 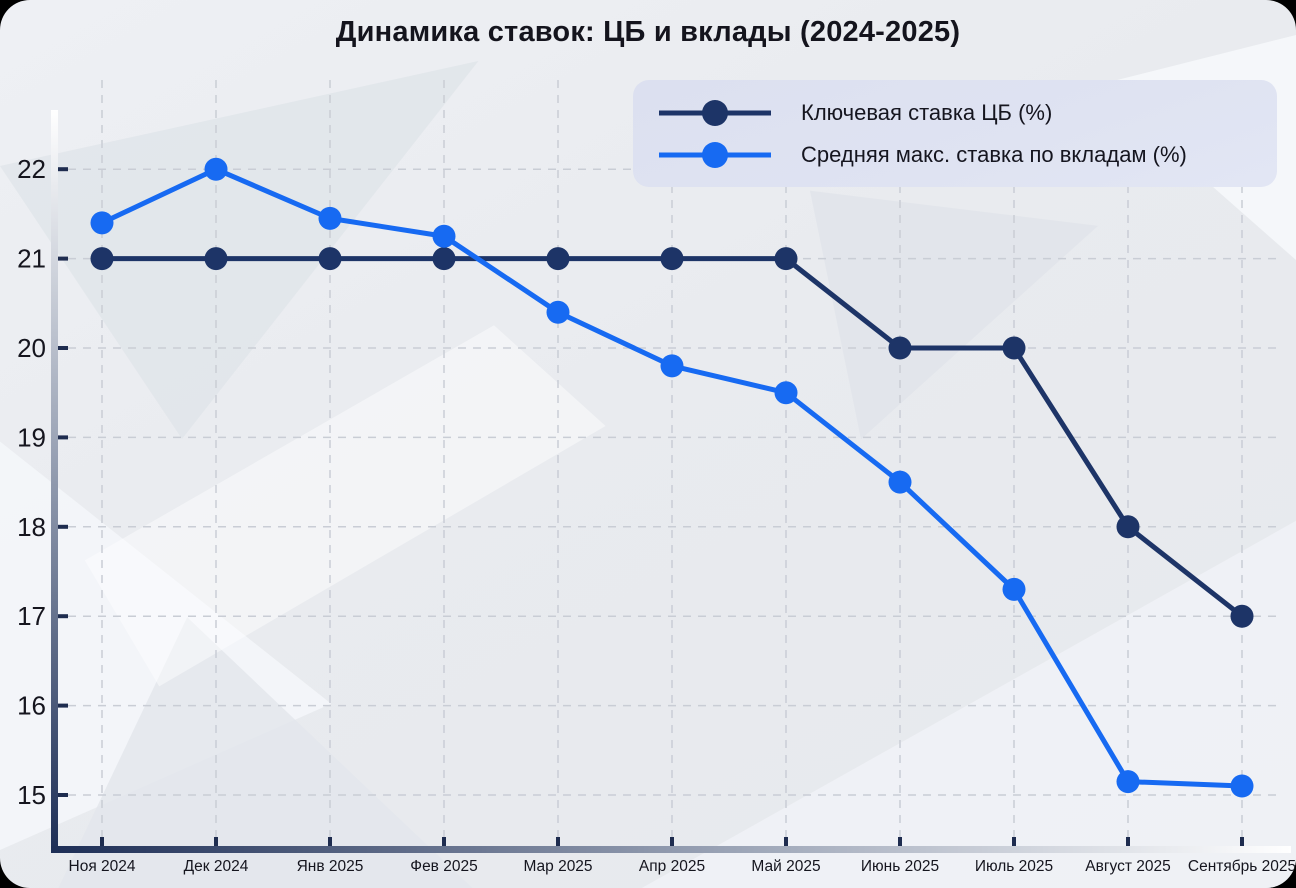 I want to click on y-axis-label: 22, so click(x=31, y=169).